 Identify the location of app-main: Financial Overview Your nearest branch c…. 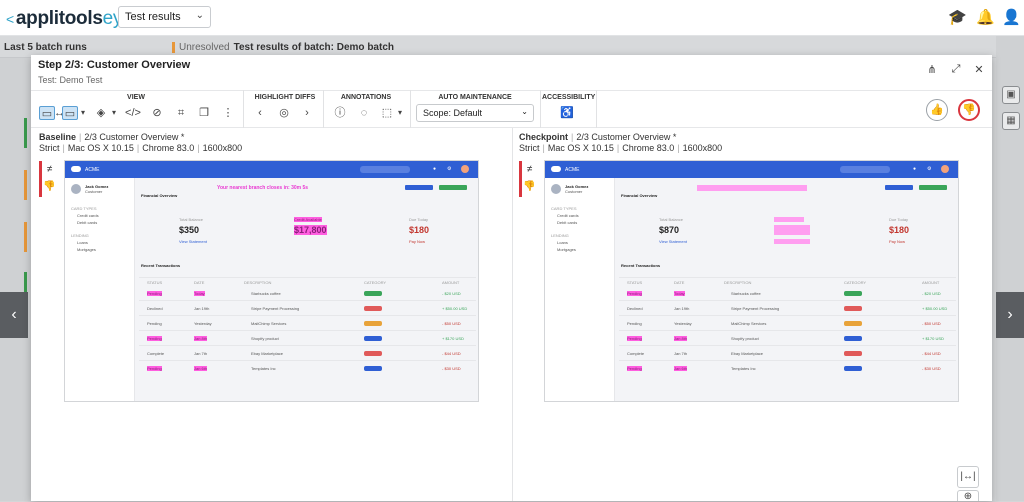
(307, 291).